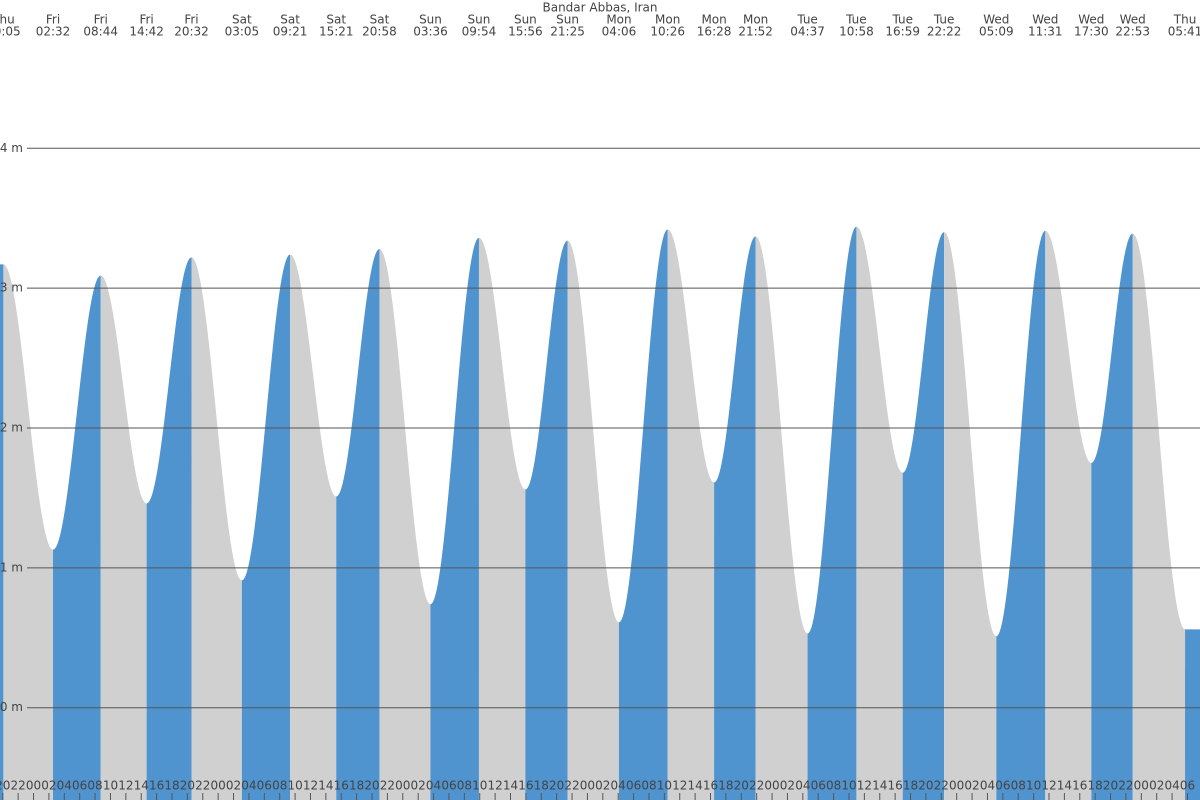 This screenshot has width=1200, height=800. What do you see at coordinates (146, 32) in the screenshot?
I see `extreme-time: 14:42` at bounding box center [146, 32].